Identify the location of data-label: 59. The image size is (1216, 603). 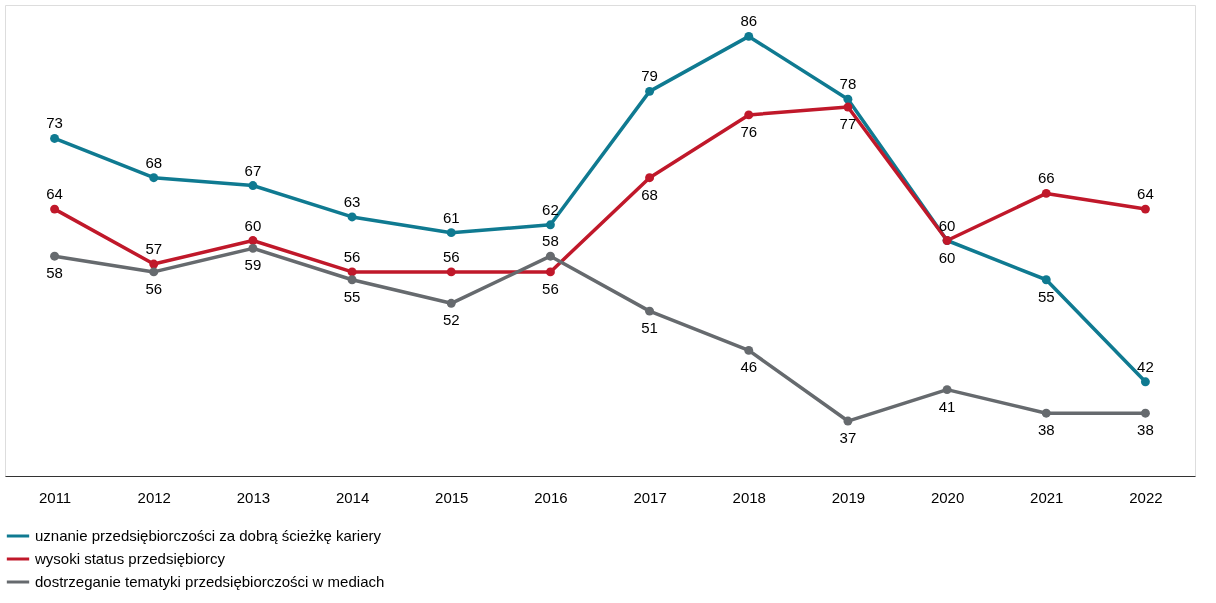
(253, 265).